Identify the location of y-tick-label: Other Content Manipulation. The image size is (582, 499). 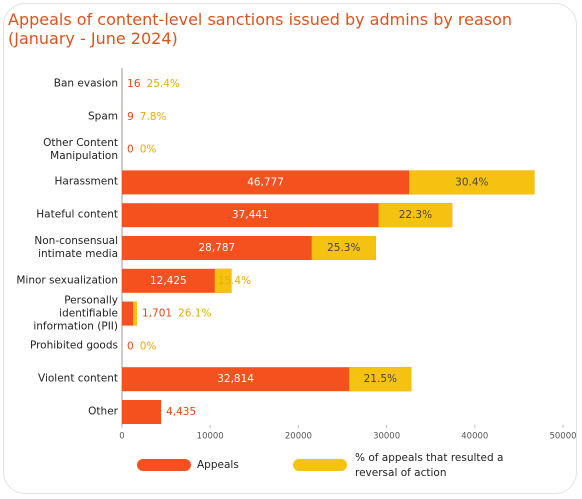
(80, 149).